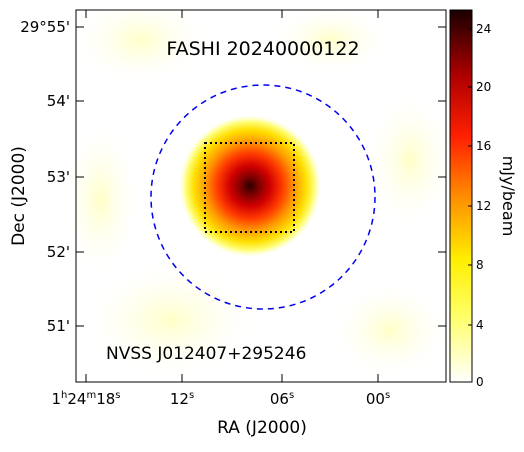  I want to click on colorbar-tick-label: 24, so click(483, 29).